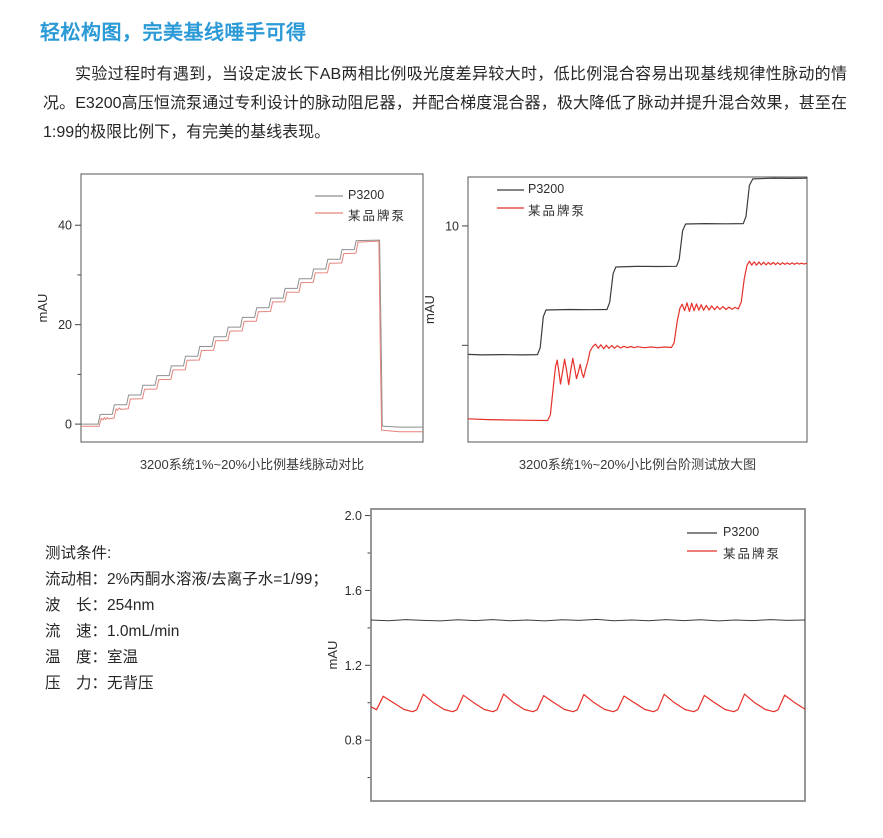 This screenshot has width=883, height=838. What do you see at coordinates (353, 591) in the screenshot?
I see `y-tick-label: 1.6` at bounding box center [353, 591].